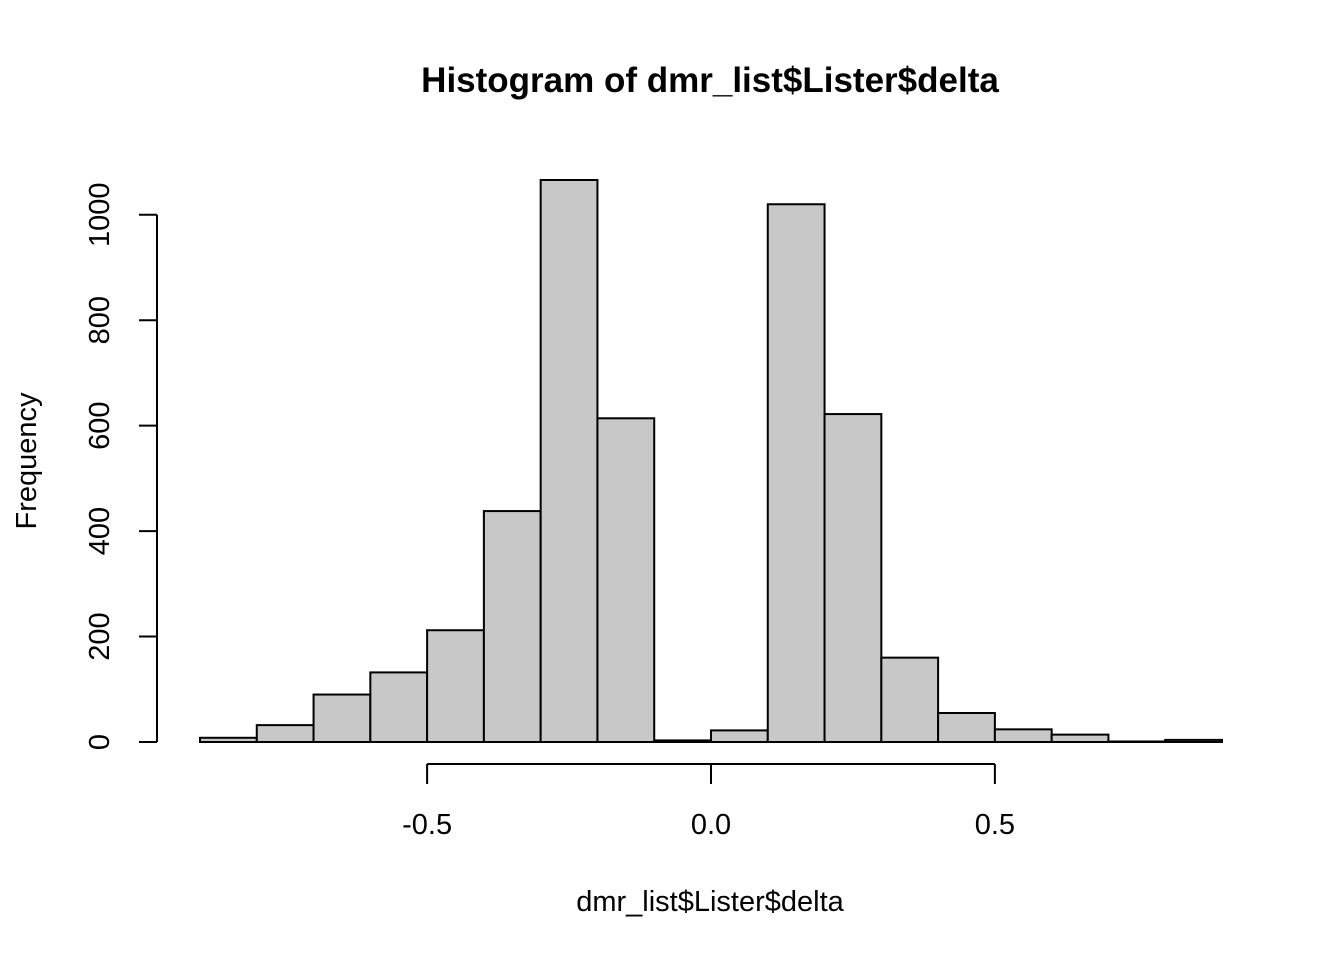 This screenshot has height=960, width=1344. Describe the element at coordinates (121, 466) in the screenshot. I see `y-axis: 0 200 400 600 800 1000` at that location.